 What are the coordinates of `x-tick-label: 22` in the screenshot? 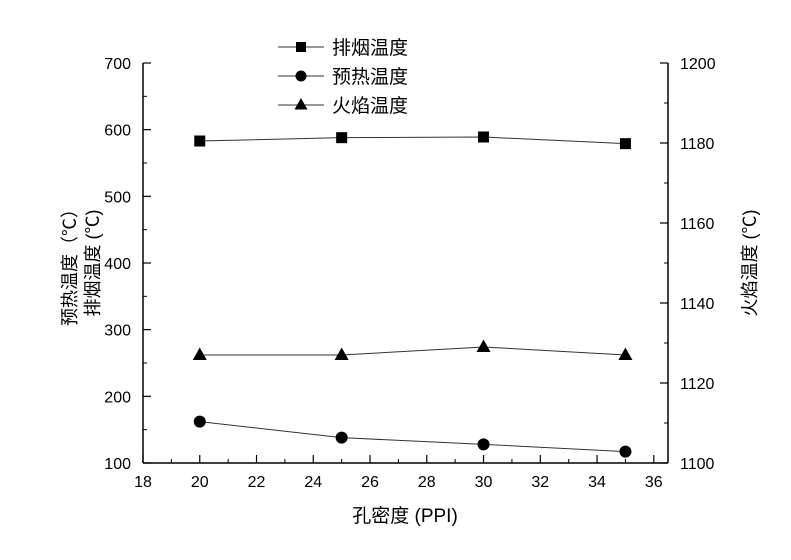 It's located at (257, 482).